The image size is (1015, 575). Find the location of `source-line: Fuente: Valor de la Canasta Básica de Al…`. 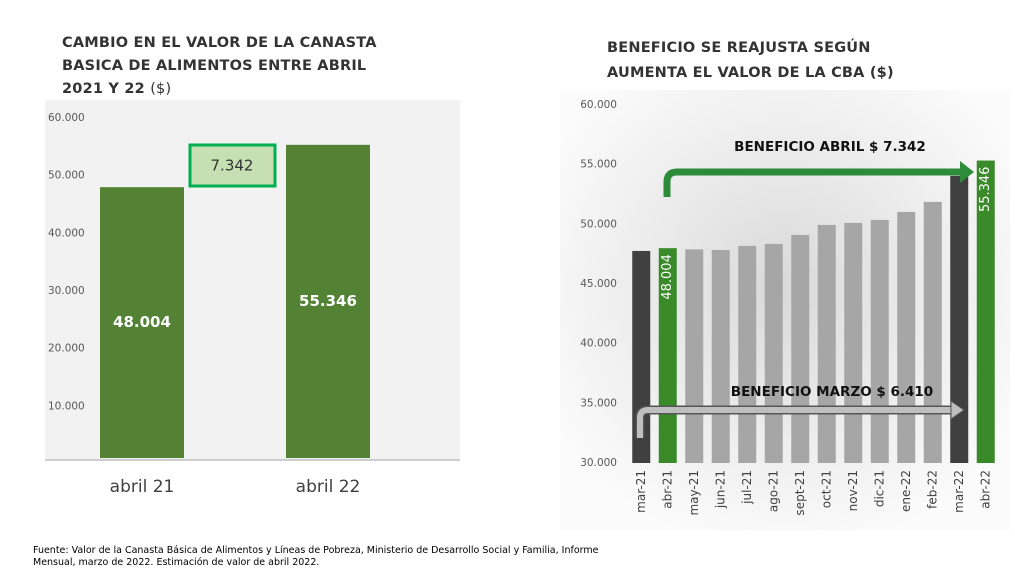

source-line: Fuente: Valor de la Canasta Básica de Al… is located at coordinates (316, 550).